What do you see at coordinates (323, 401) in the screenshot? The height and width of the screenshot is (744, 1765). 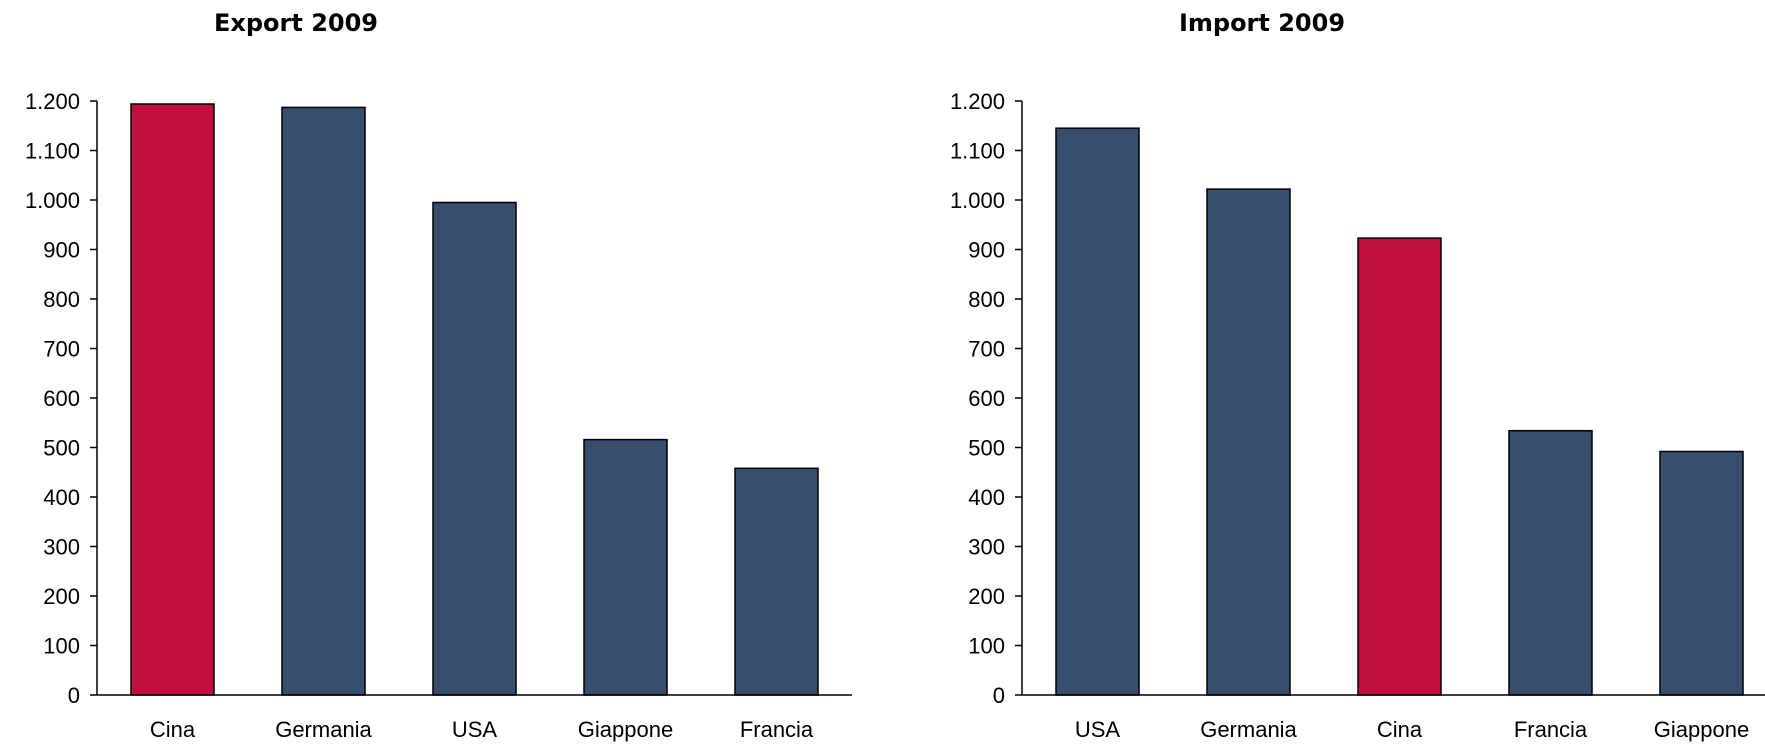 I see `export-bar-germania` at bounding box center [323, 401].